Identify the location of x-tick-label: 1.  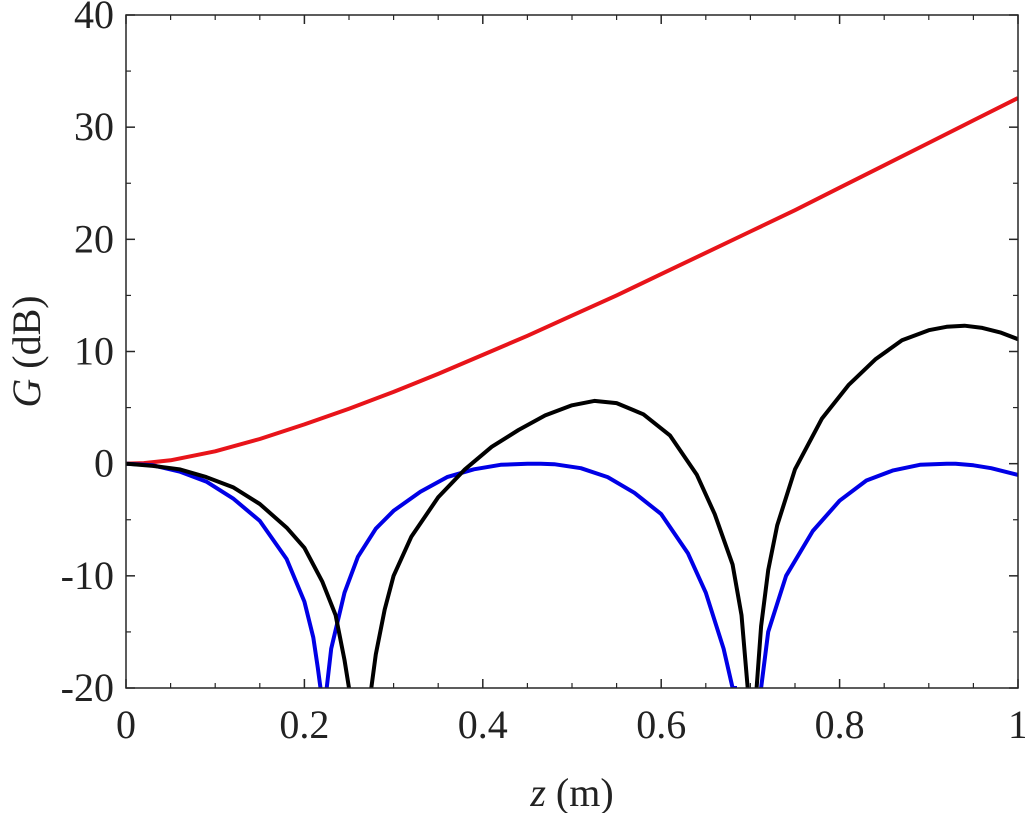
(1016, 724).